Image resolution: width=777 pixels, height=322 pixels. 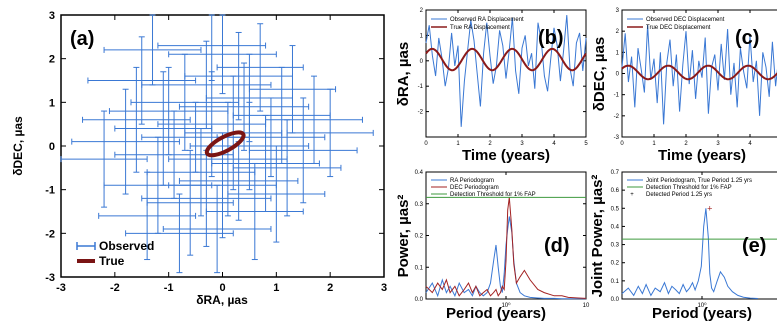 I want to click on x-tick-label: -2, so click(x=115, y=288).